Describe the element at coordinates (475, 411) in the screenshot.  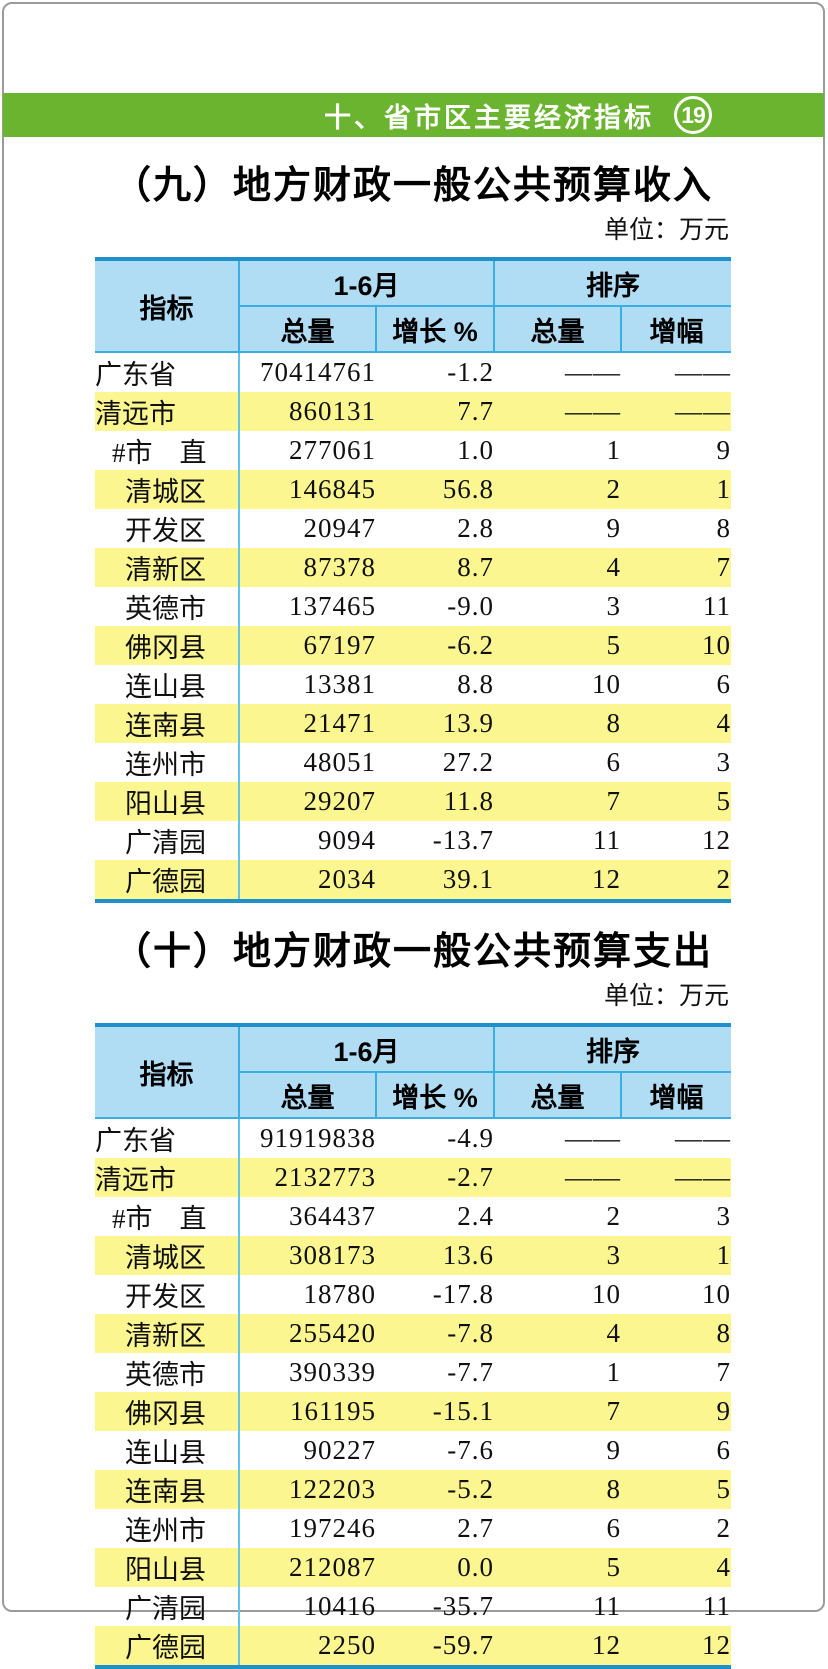
I see `row-growth-value: 7.7` at that location.